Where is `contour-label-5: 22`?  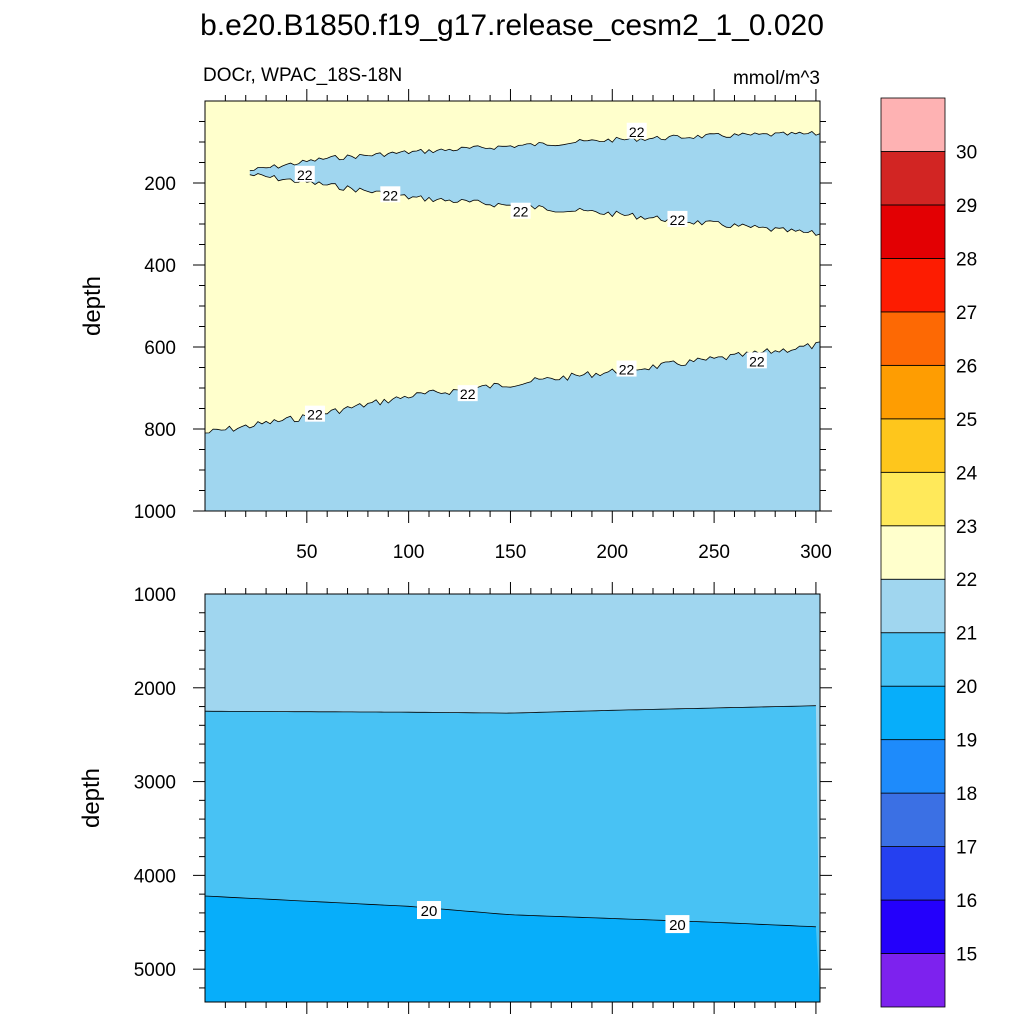 contour-label-5: 22 is located at coordinates (315, 415).